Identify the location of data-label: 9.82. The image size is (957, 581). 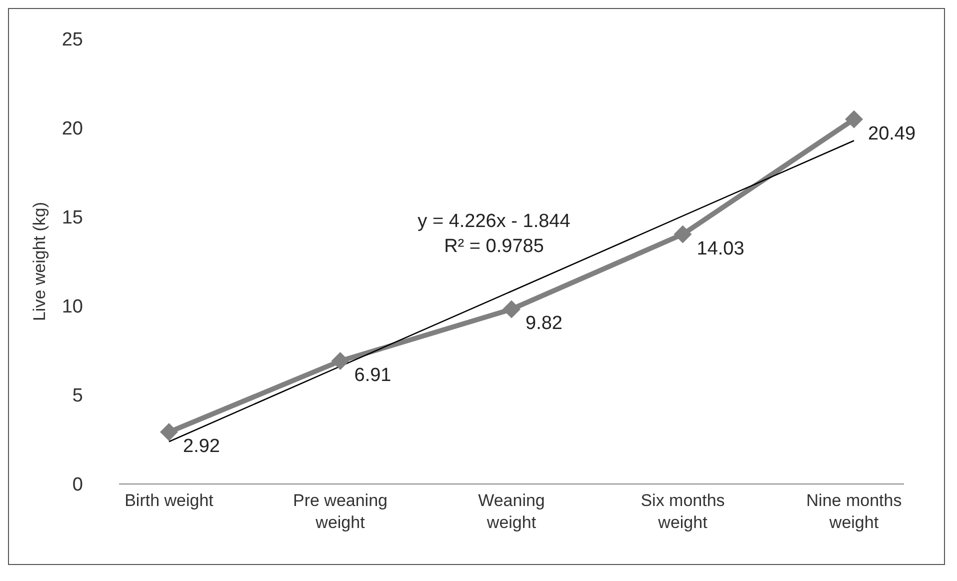
(544, 323).